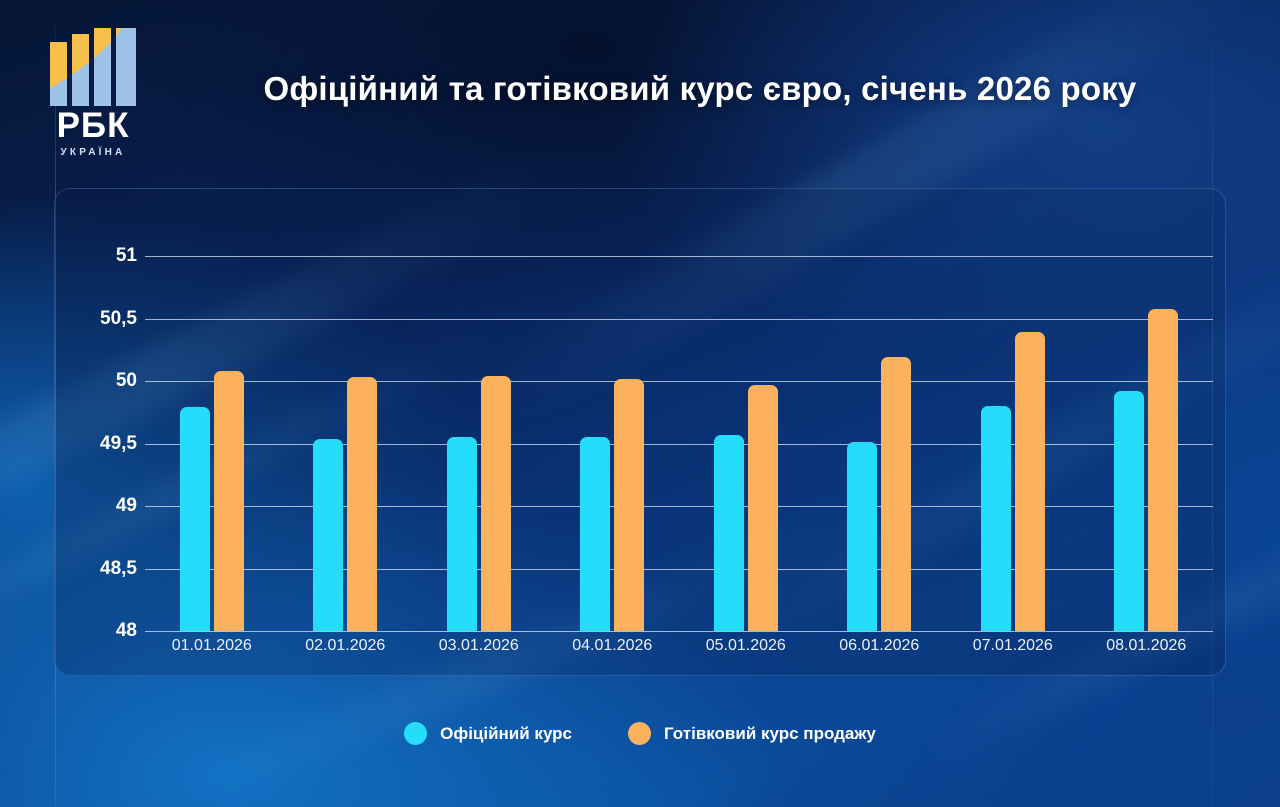 The width and height of the screenshot is (1280, 807). Describe the element at coordinates (126, 255) in the screenshot. I see `y-axis-tick-label: 51` at that location.